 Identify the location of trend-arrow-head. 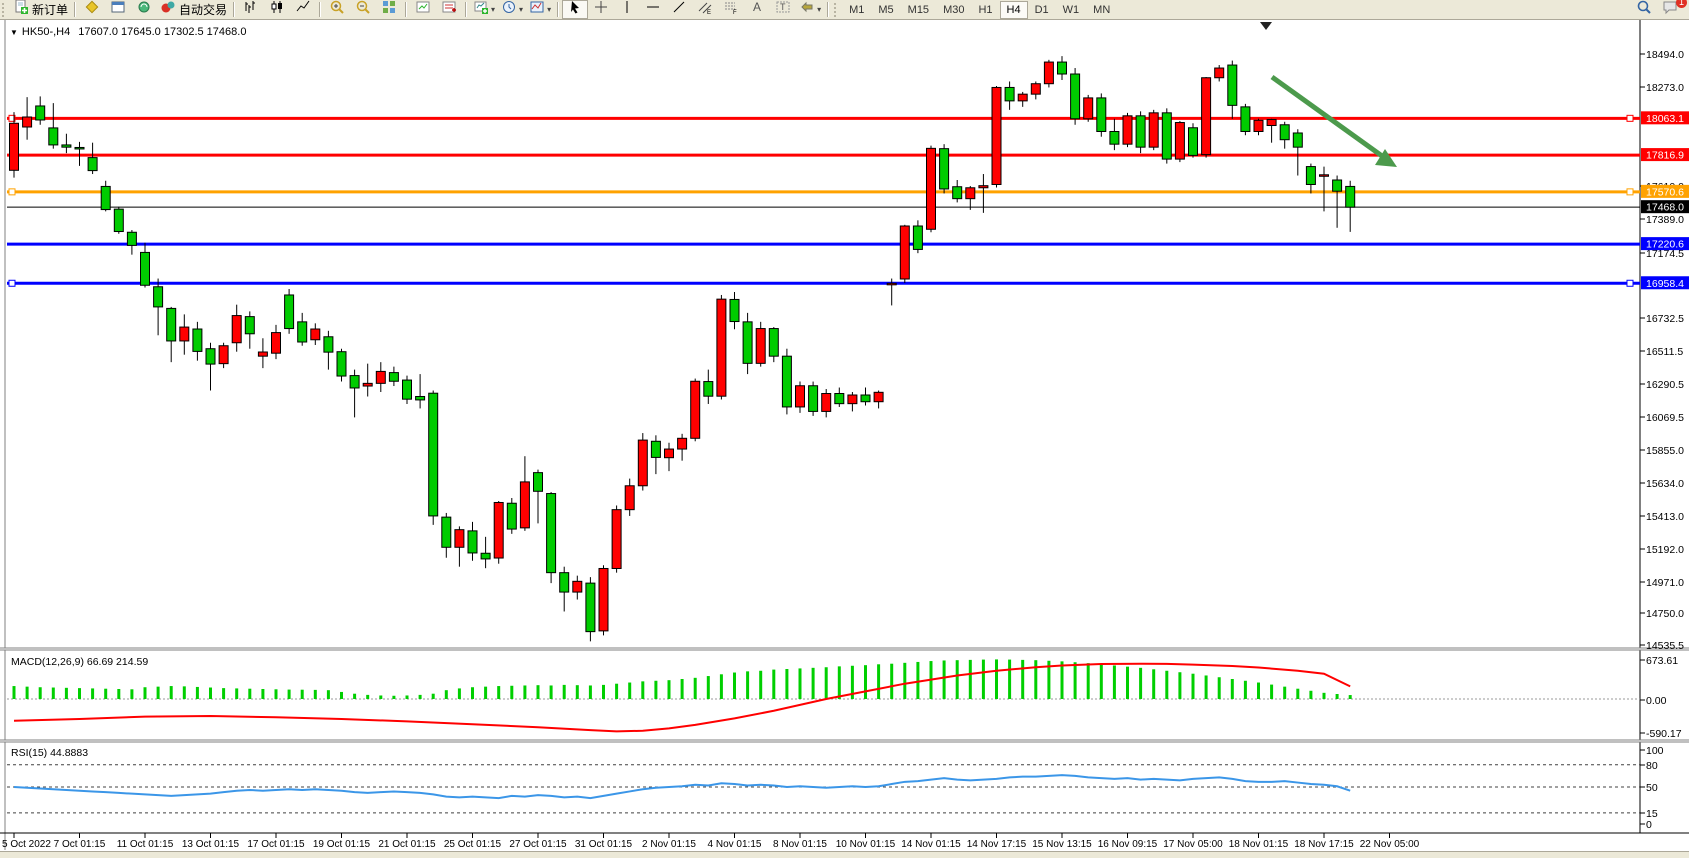
(1386, 158).